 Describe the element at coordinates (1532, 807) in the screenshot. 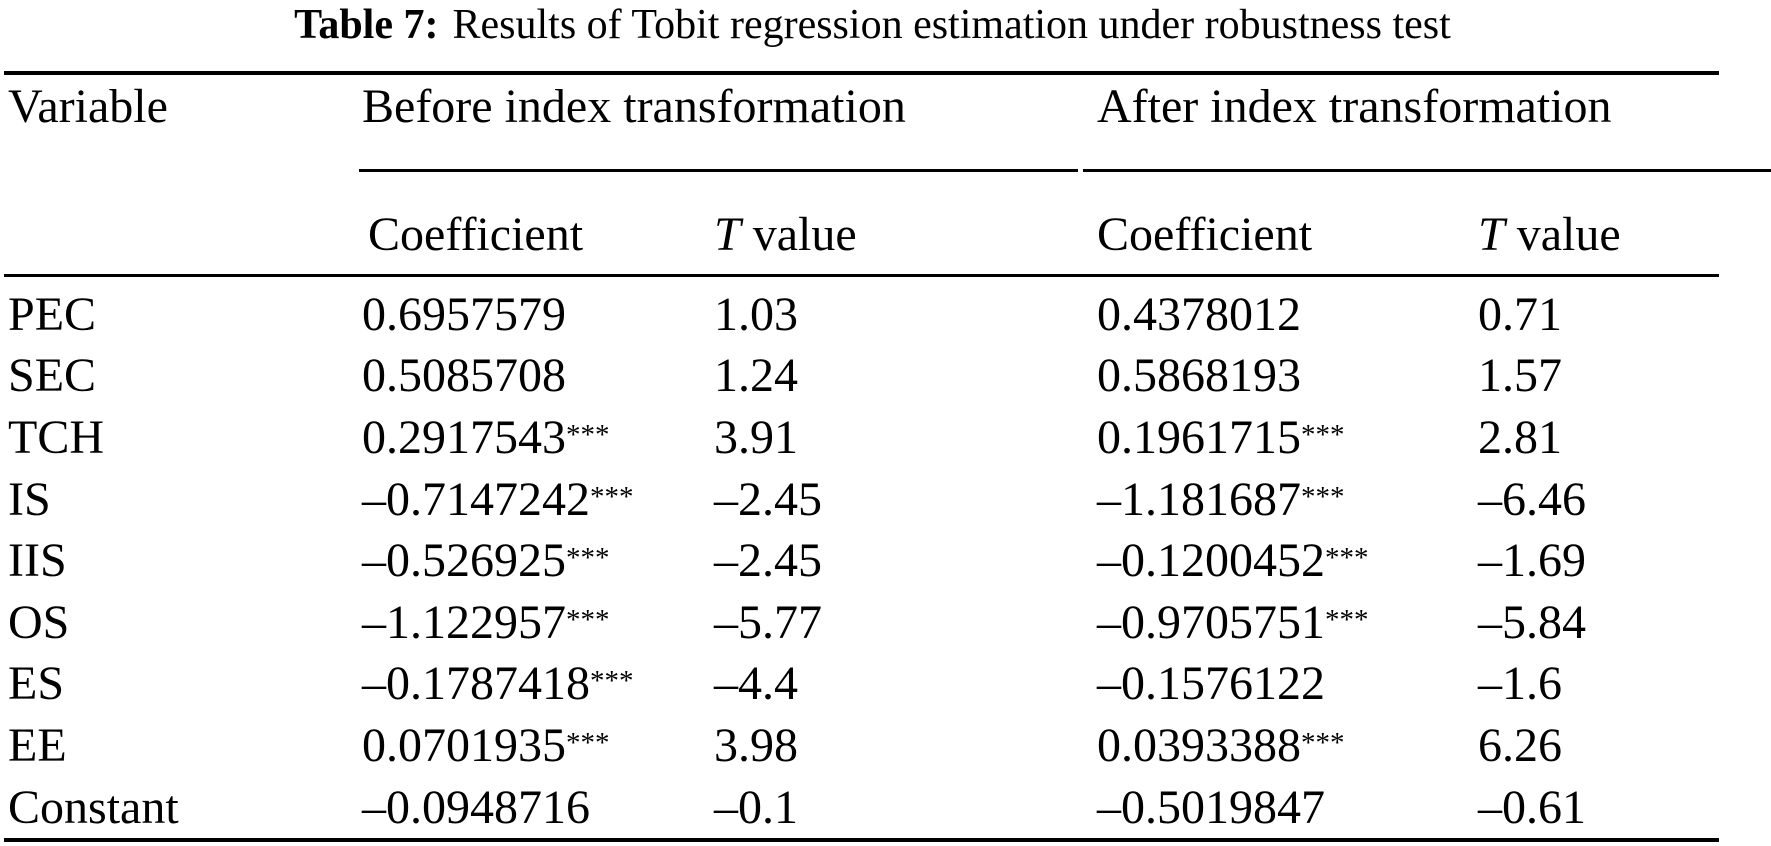

I see `after-t-value-cell: –0.61` at that location.